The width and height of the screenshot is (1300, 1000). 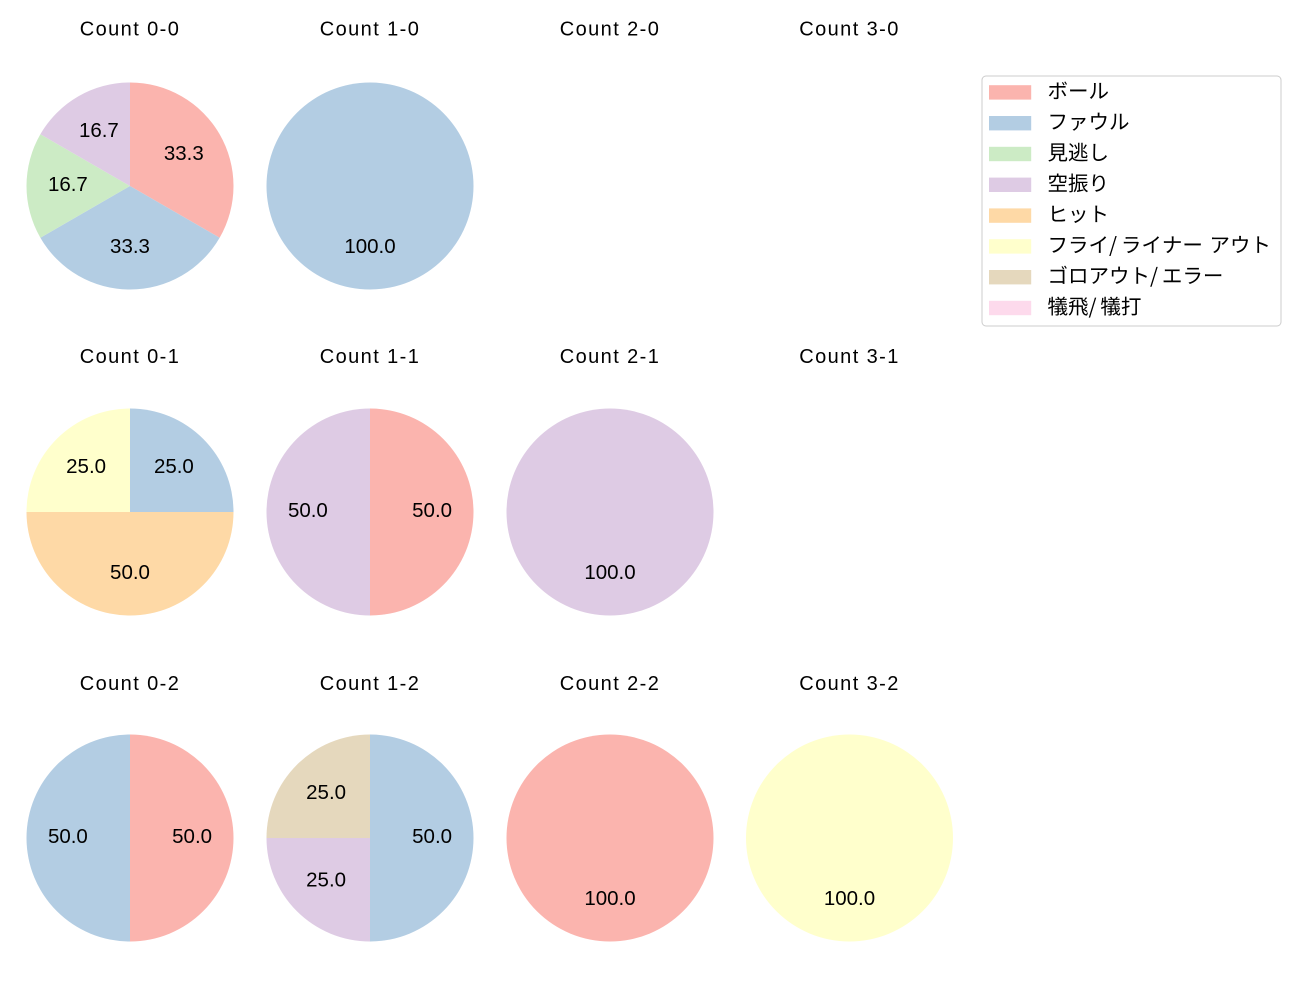 What do you see at coordinates (130, 684) in the screenshot?
I see `svg-text: Count 0-2` at bounding box center [130, 684].